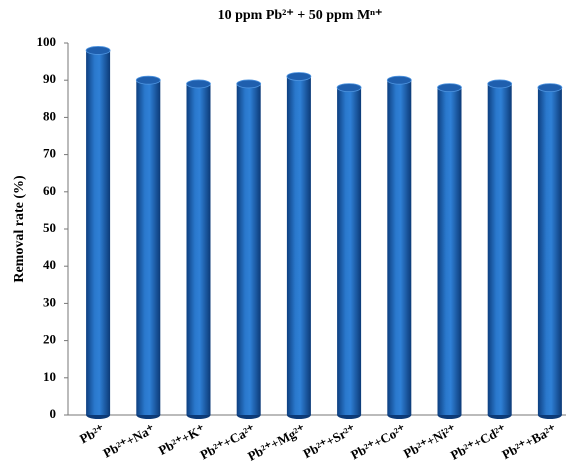  What do you see at coordinates (276, 442) in the screenshot?
I see `x-tick-label: Pb²⁺+Mg²⁺` at bounding box center [276, 442].